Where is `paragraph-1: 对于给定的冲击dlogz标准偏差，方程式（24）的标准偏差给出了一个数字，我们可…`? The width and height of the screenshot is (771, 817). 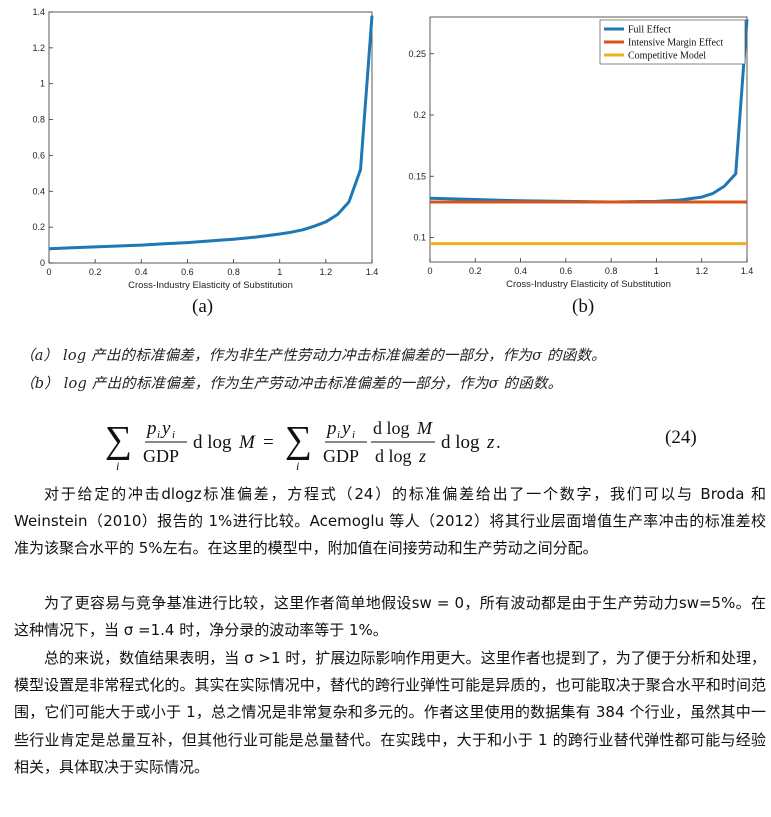 paragraph-1: 对于给定的冲击dlogz标准偏差，方程式（24）的标准偏差给出了一个数字，我们可… is located at coordinates (390, 521).